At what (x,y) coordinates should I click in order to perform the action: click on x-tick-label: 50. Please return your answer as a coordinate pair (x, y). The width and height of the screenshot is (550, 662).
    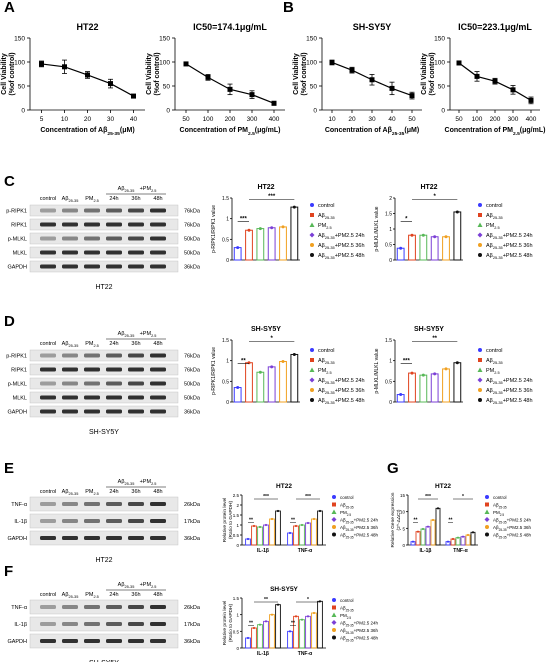
    Looking at the image, I should click on (186, 119).